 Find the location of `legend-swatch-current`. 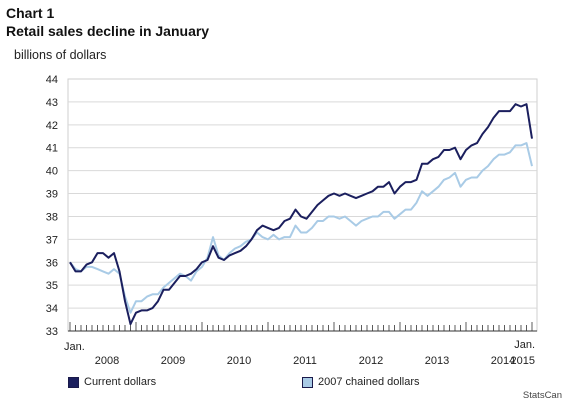

legend-swatch-current is located at coordinates (73, 382).